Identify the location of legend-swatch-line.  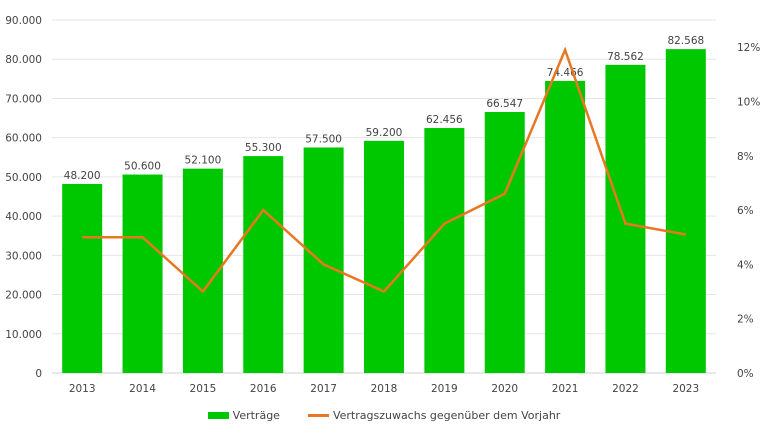
(318, 415).